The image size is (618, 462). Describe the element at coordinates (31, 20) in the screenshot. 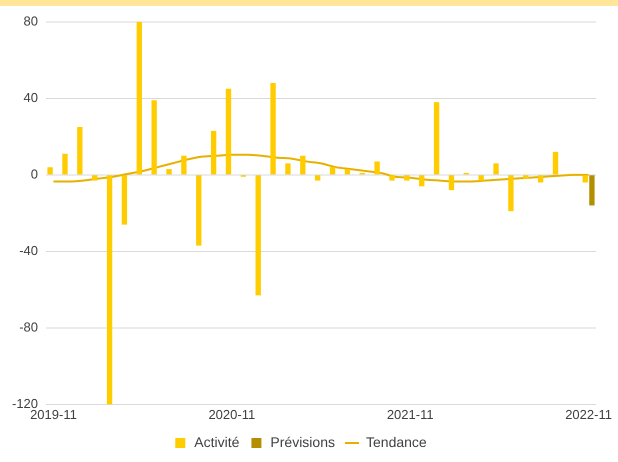

I see `y-tick-label: 80` at that location.